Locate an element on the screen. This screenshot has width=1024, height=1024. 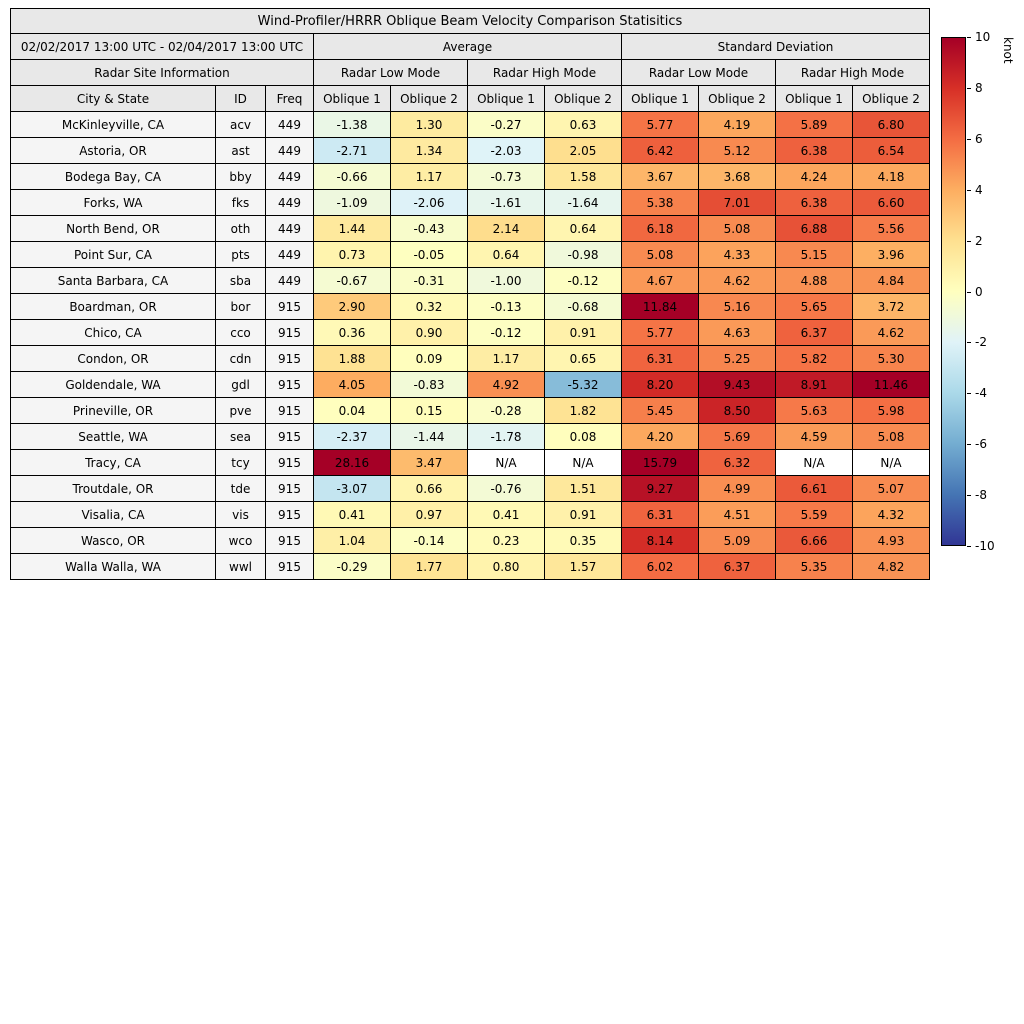
city-cell: Astoria, OR is located at coordinates (113, 150).